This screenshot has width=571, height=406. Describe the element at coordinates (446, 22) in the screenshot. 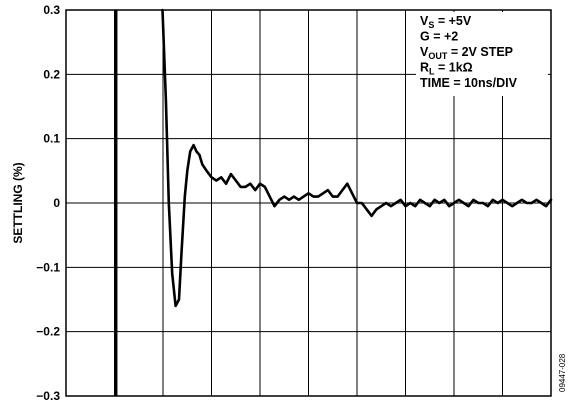

I see `annotation-vs: VS = +5V` at that location.